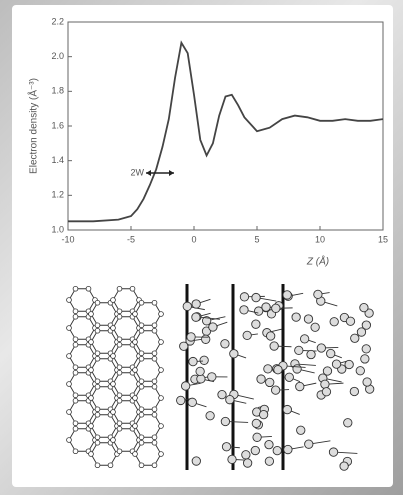 This screenshot has height=495, width=403. What do you see at coordinates (193, 239) in the screenshot?
I see `x-tick-label: 0` at bounding box center [193, 239].